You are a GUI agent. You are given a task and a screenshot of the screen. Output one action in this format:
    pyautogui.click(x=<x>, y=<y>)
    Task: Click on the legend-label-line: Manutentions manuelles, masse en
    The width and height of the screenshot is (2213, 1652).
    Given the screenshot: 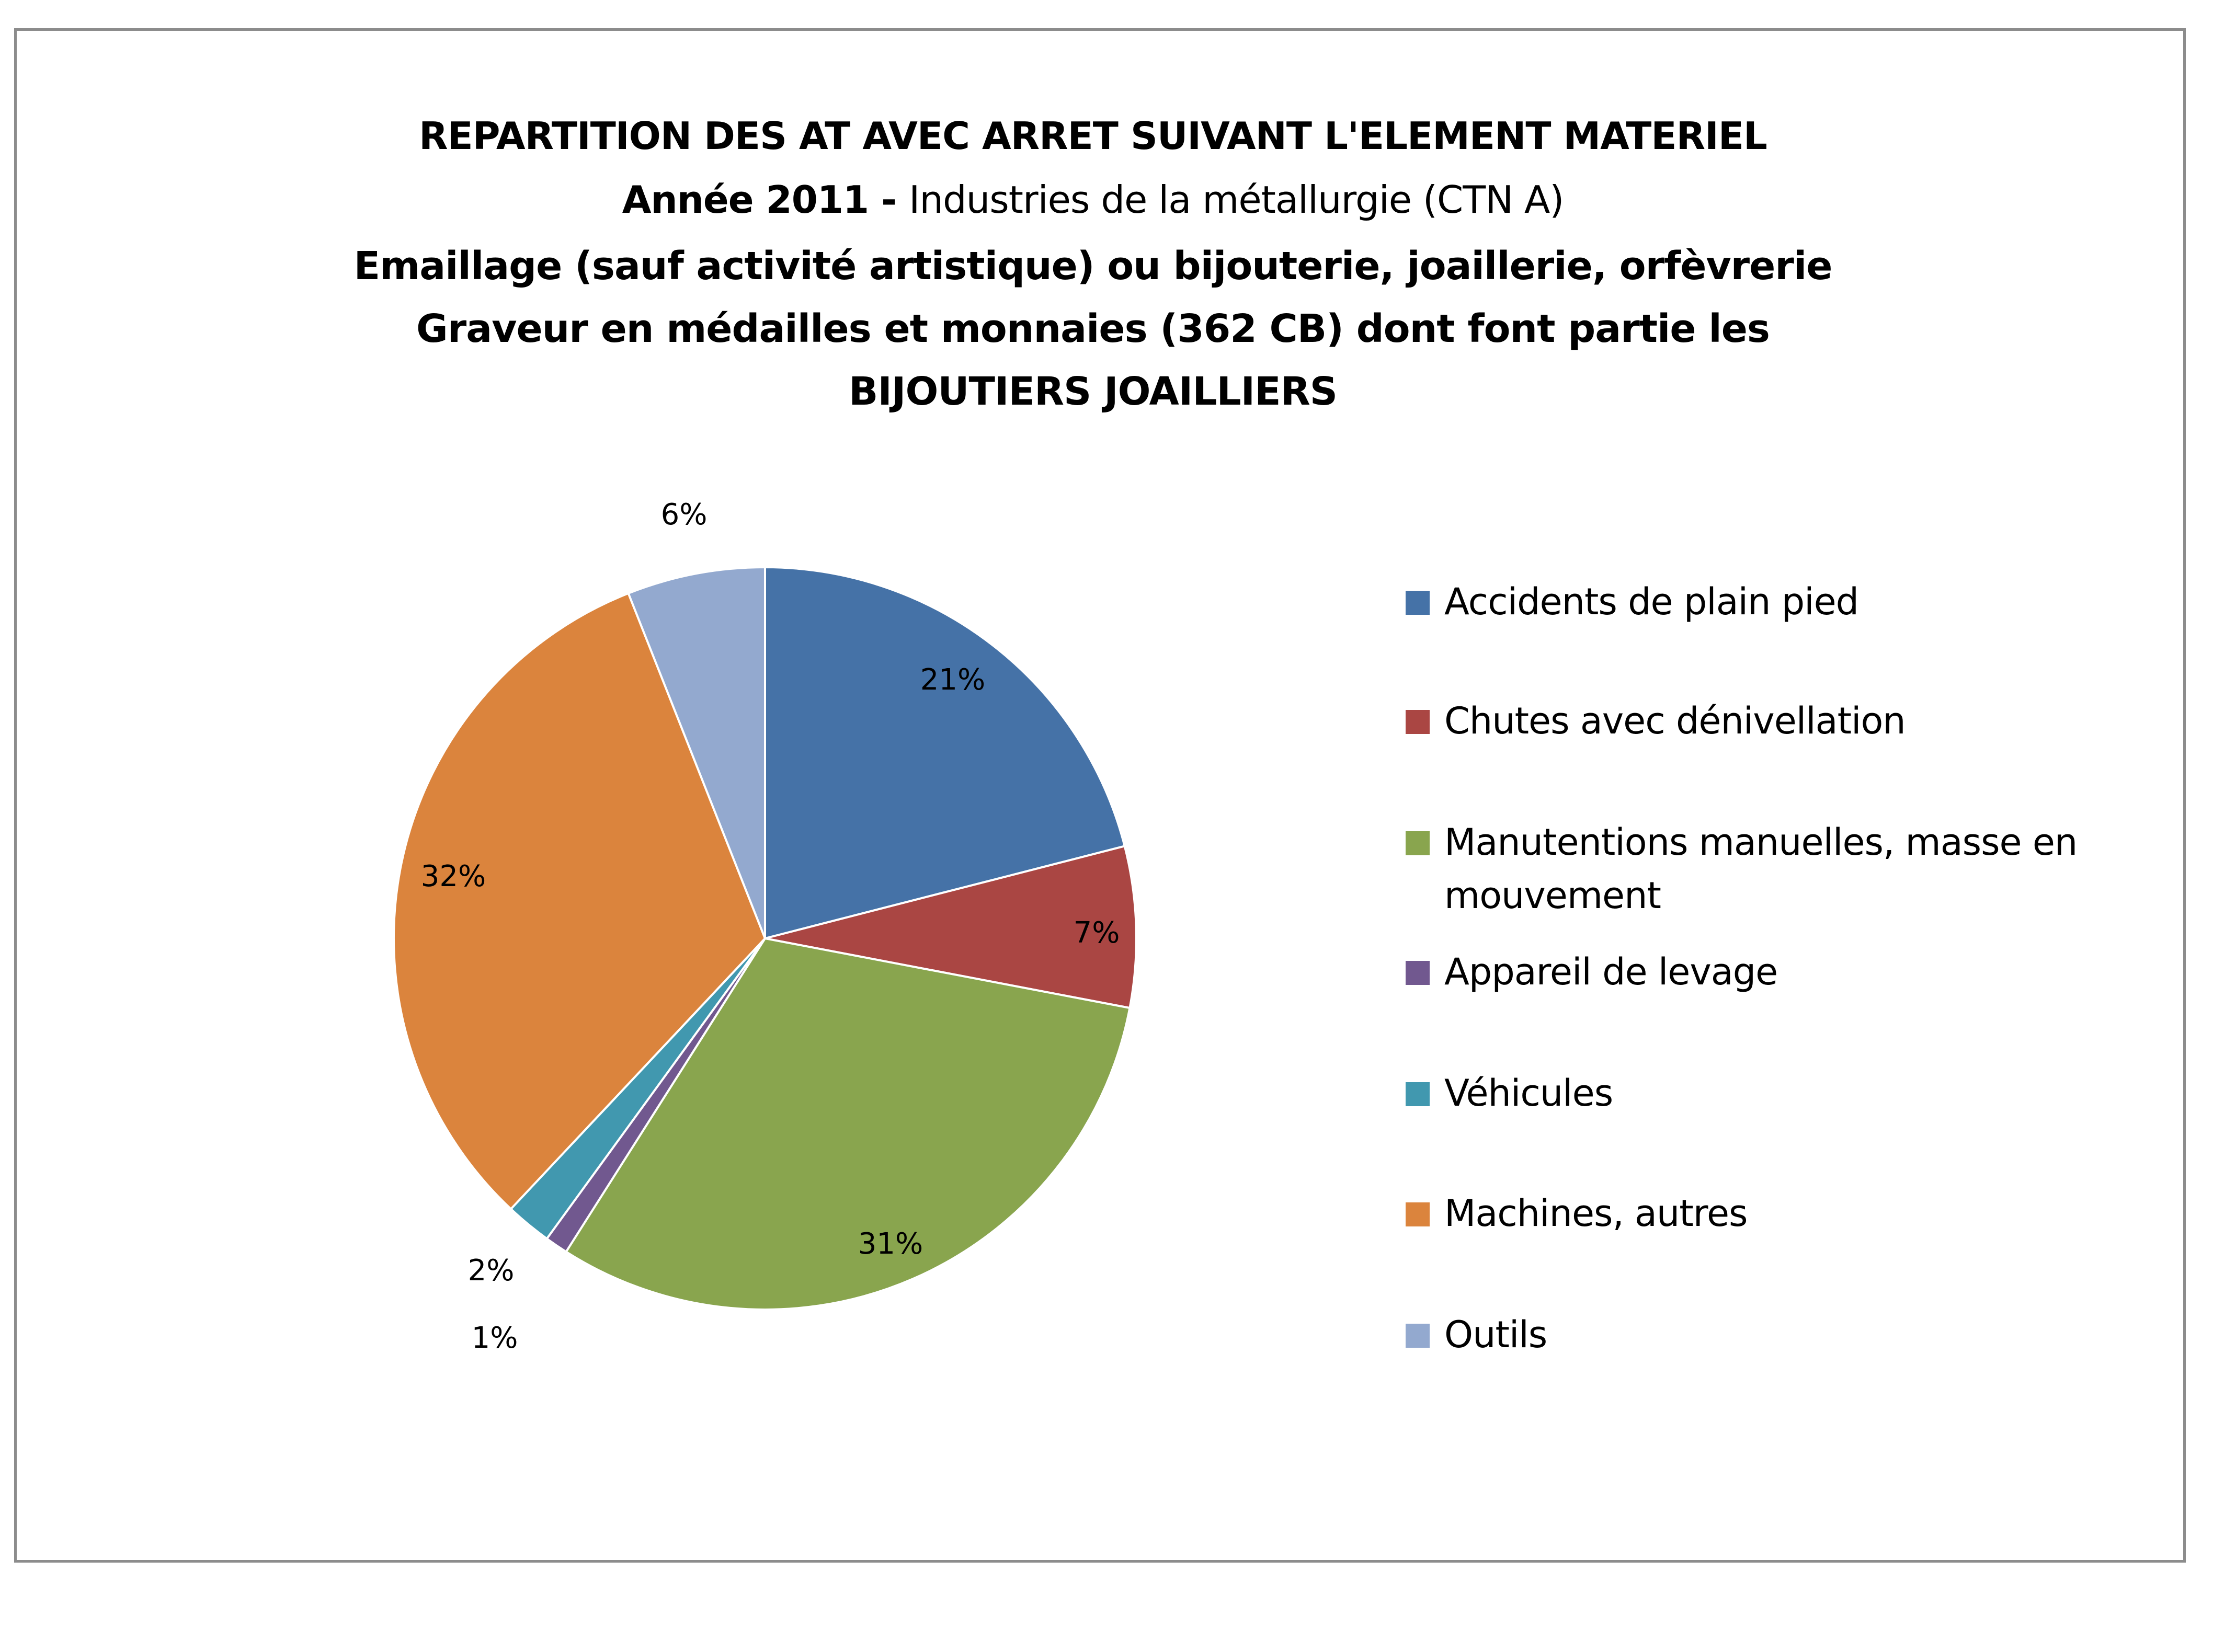 What is the action you would take?
    pyautogui.click(x=1761, y=842)
    